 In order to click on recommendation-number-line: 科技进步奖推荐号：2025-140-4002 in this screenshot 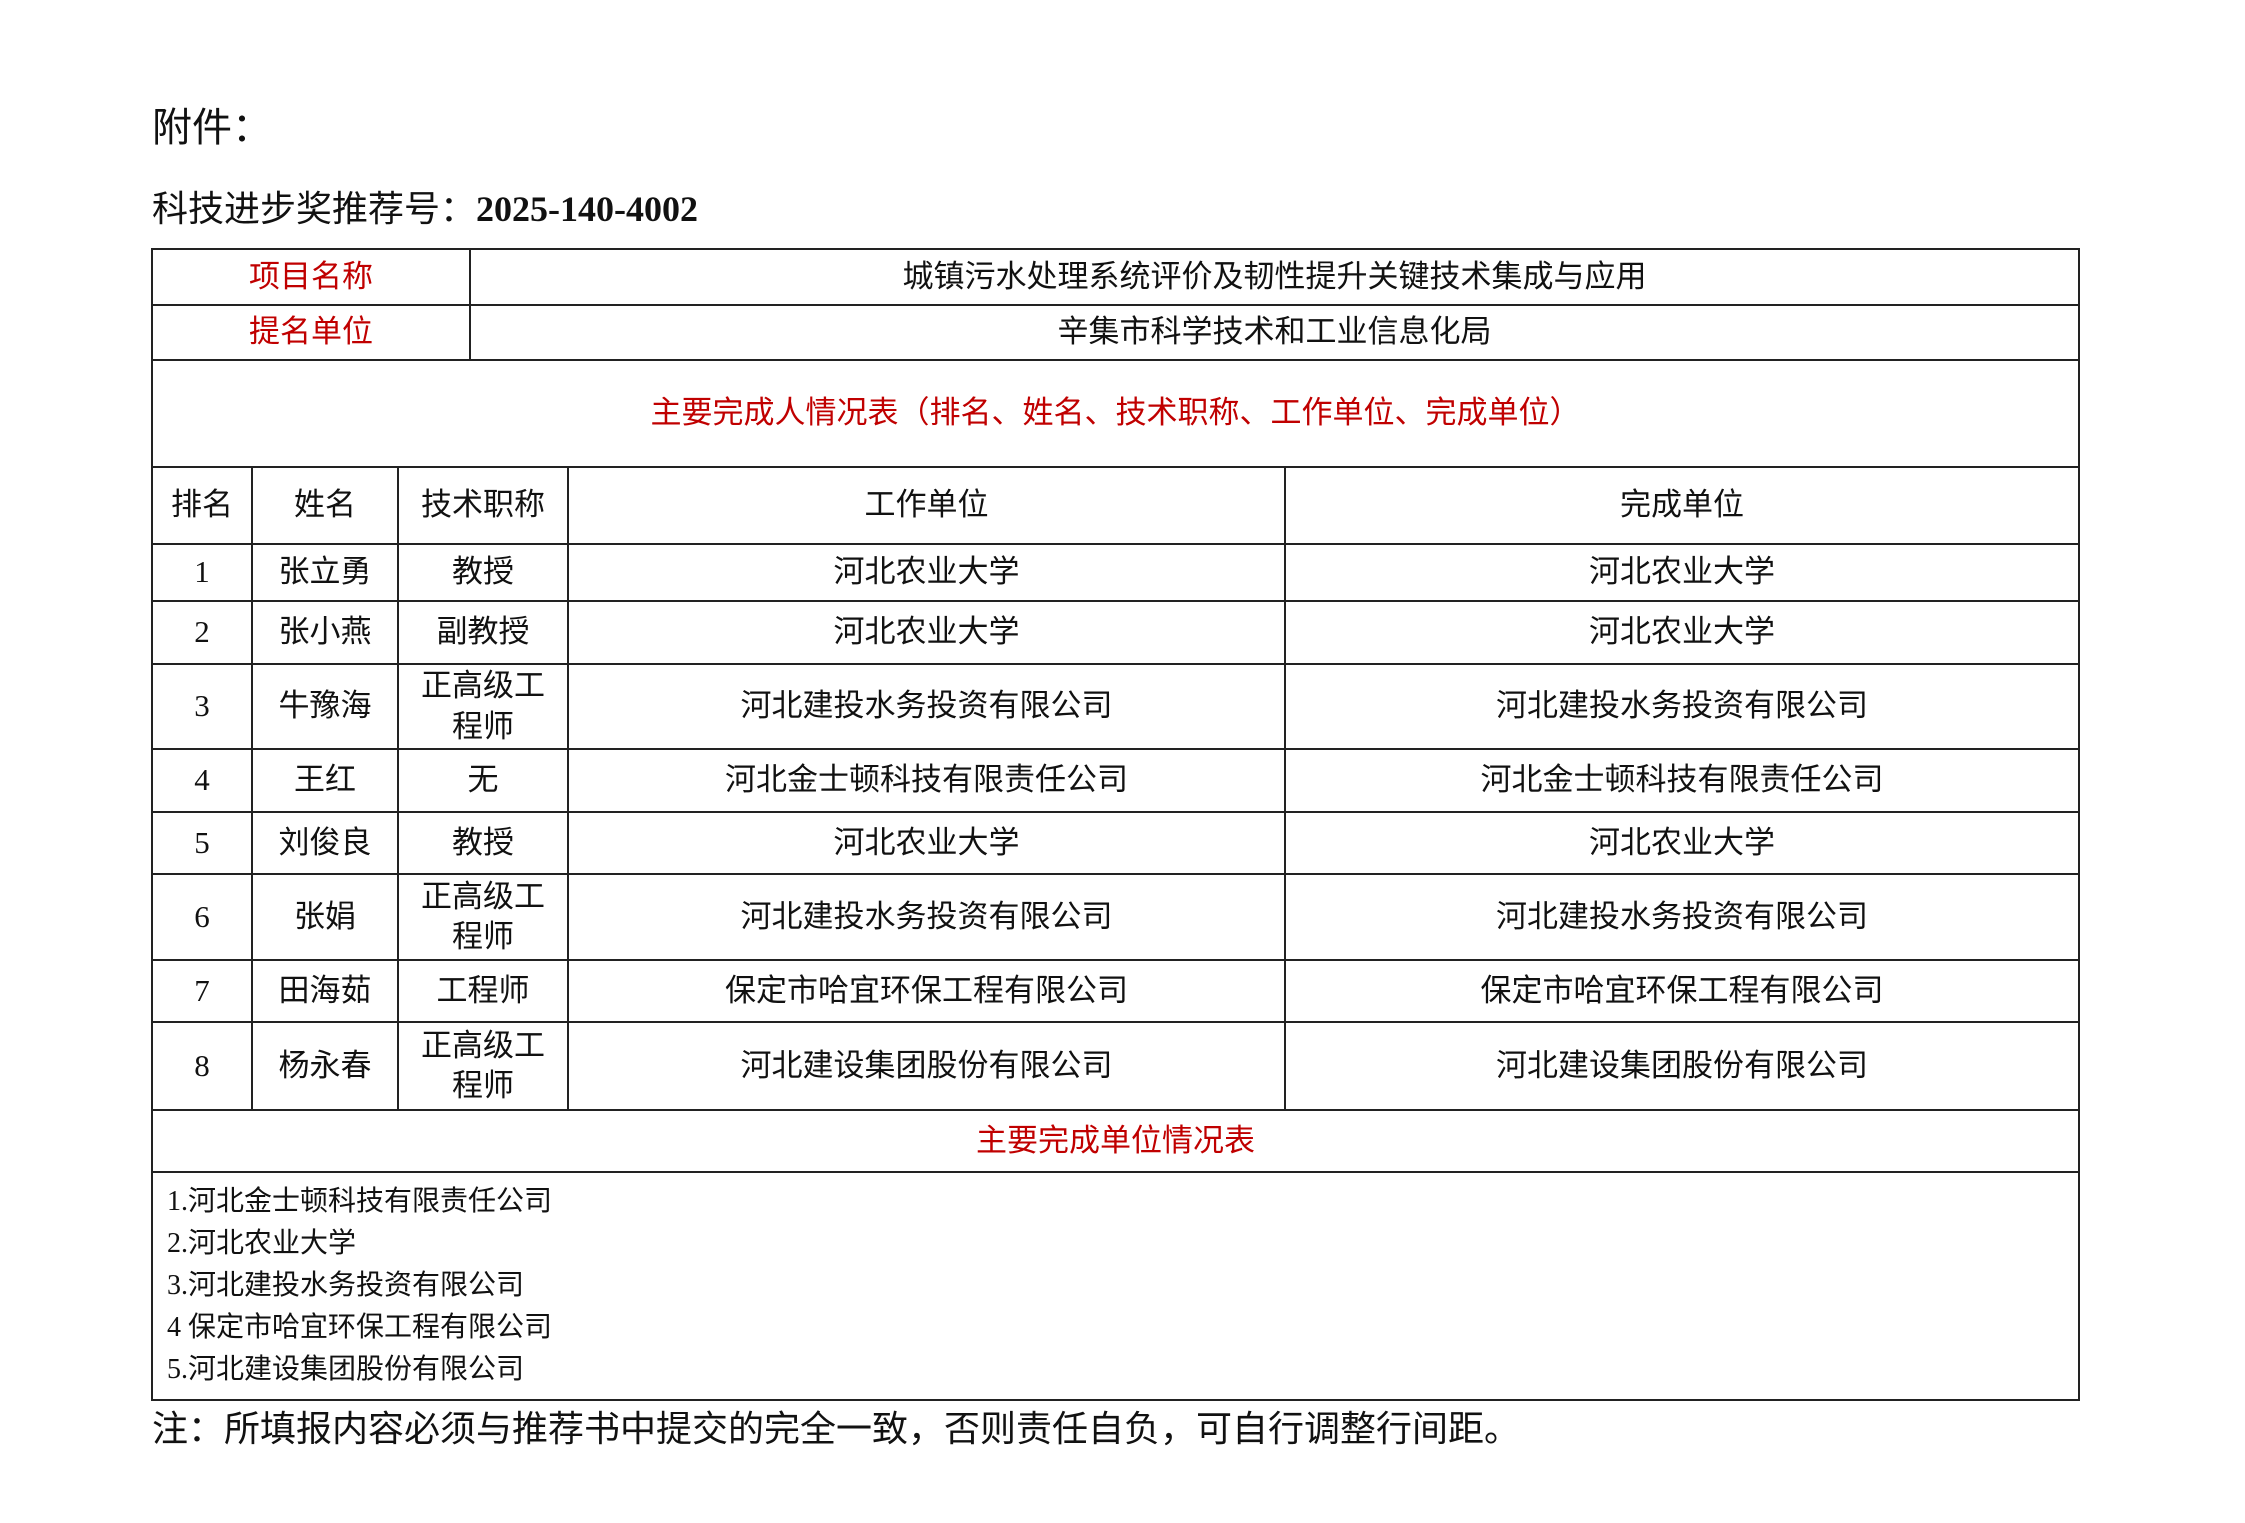, I will do `click(425, 206)`.